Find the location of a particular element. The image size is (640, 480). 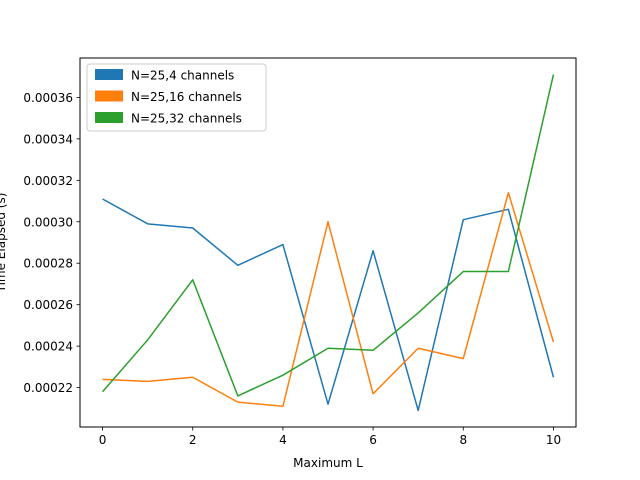

y-tick-label: 0.00036 is located at coordinates (48, 98).